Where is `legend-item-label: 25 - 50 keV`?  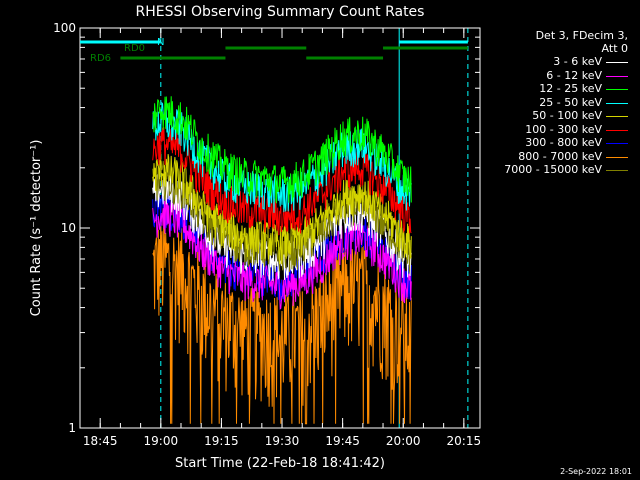 legend-item-label: 25 - 50 keV is located at coordinates (570, 102).